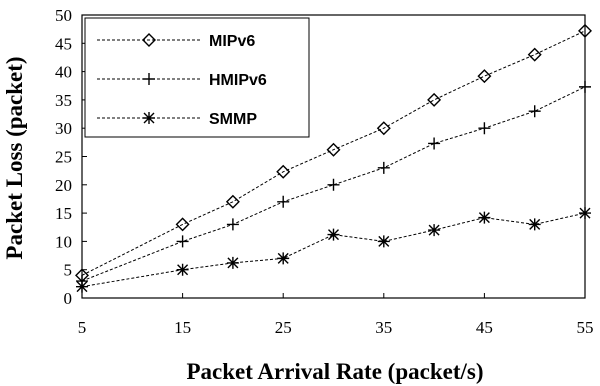  Describe the element at coordinates (63, 157) in the screenshot. I see `y-tick-label: 25` at that location.